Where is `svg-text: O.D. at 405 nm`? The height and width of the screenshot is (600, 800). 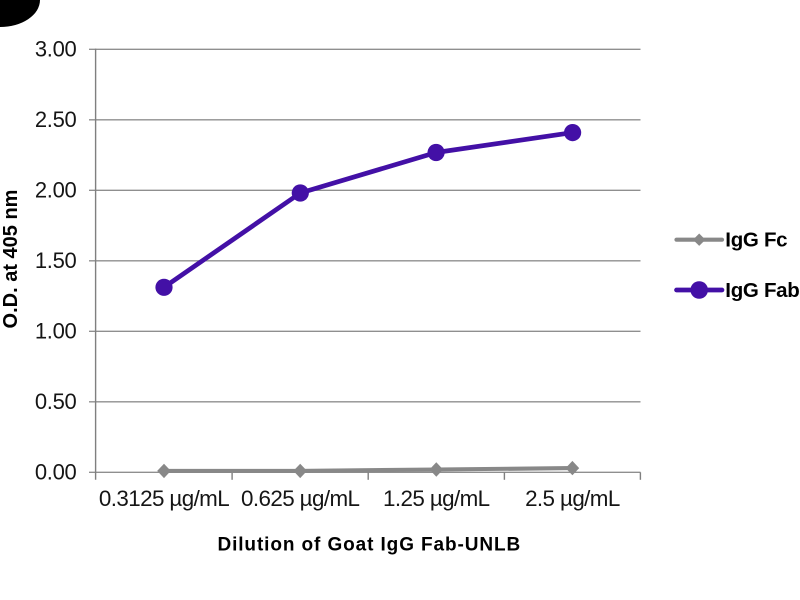 svg-text: O.D. at 405 nm is located at coordinates (11, 259).